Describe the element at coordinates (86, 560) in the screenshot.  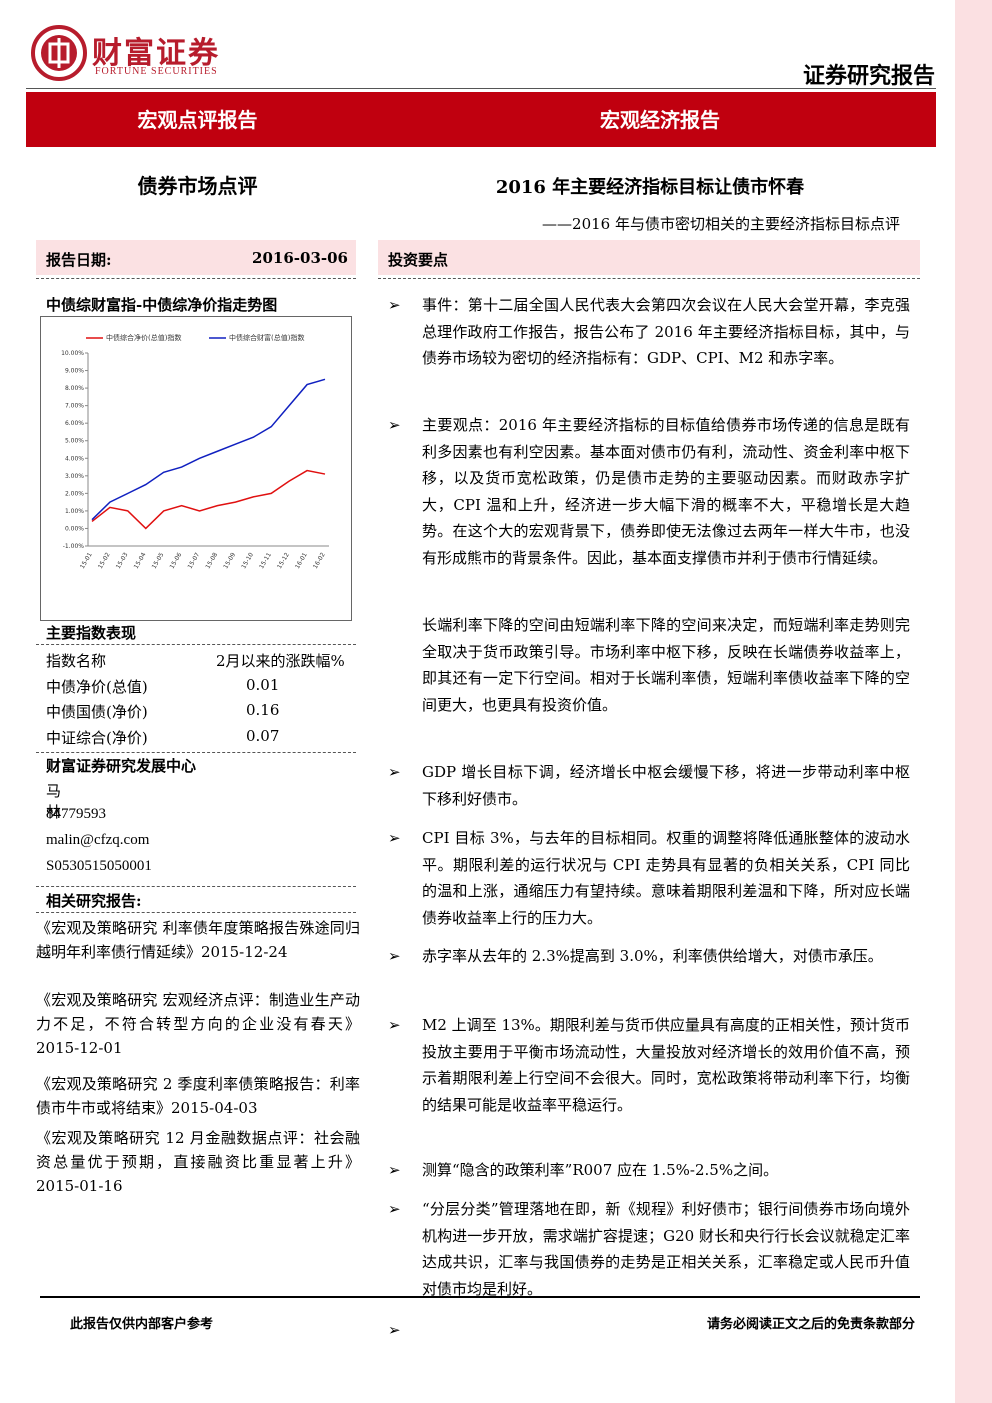
I see `x-tick-label: 15-01` at that location.